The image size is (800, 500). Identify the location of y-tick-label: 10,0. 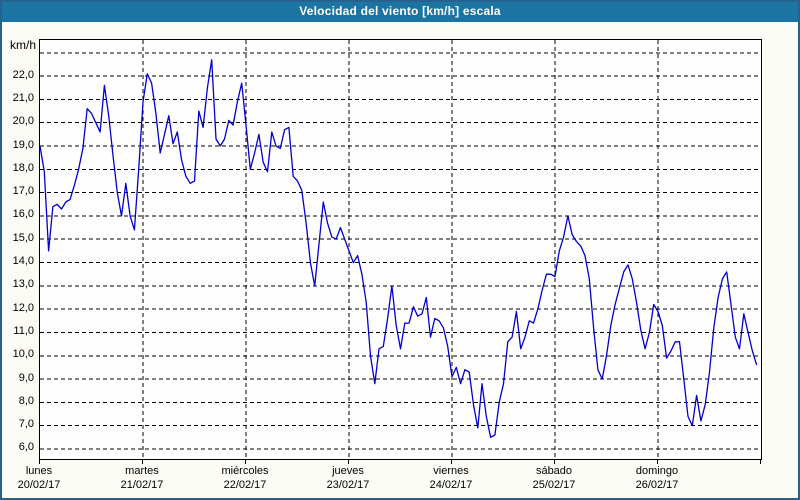
(23, 354).